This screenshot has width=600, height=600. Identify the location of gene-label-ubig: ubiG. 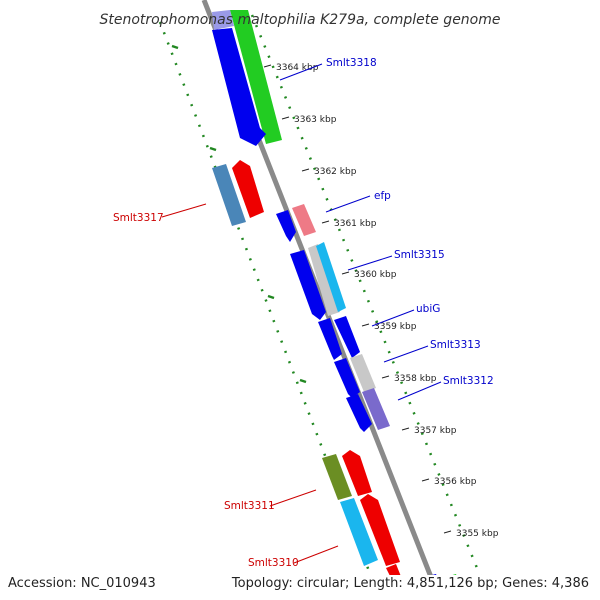
(428, 309).